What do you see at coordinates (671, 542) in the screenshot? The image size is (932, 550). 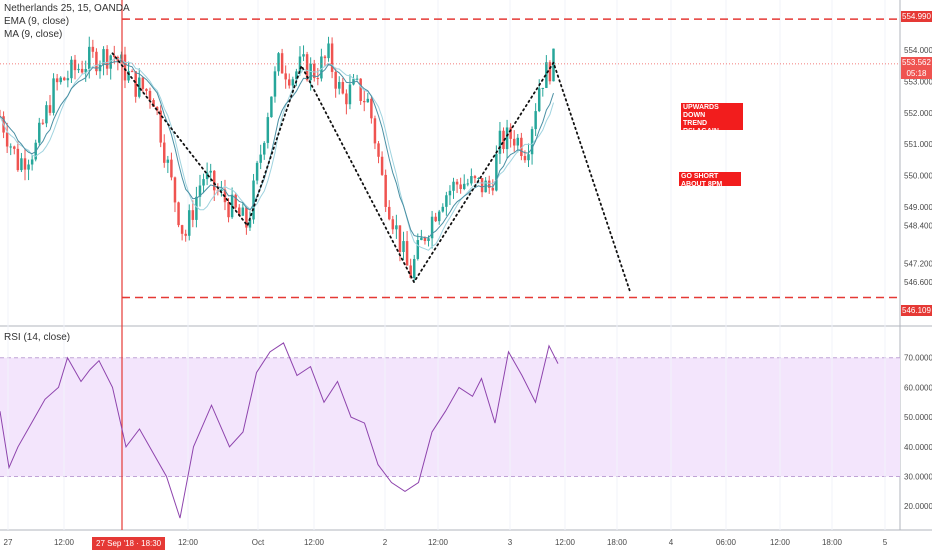 I see `time-tick-label: 4` at bounding box center [671, 542].